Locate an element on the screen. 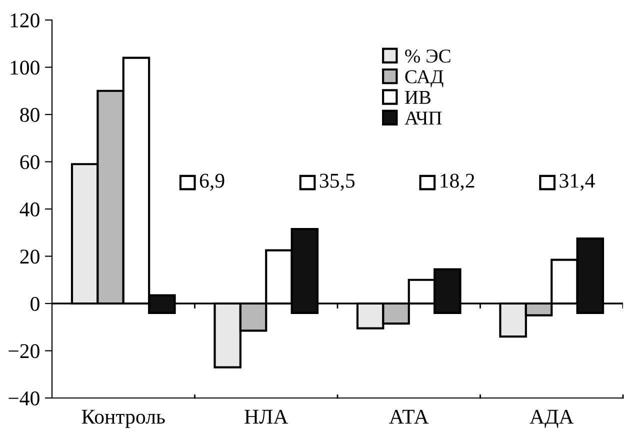  y-tick-label: 60 is located at coordinates (30, 162).